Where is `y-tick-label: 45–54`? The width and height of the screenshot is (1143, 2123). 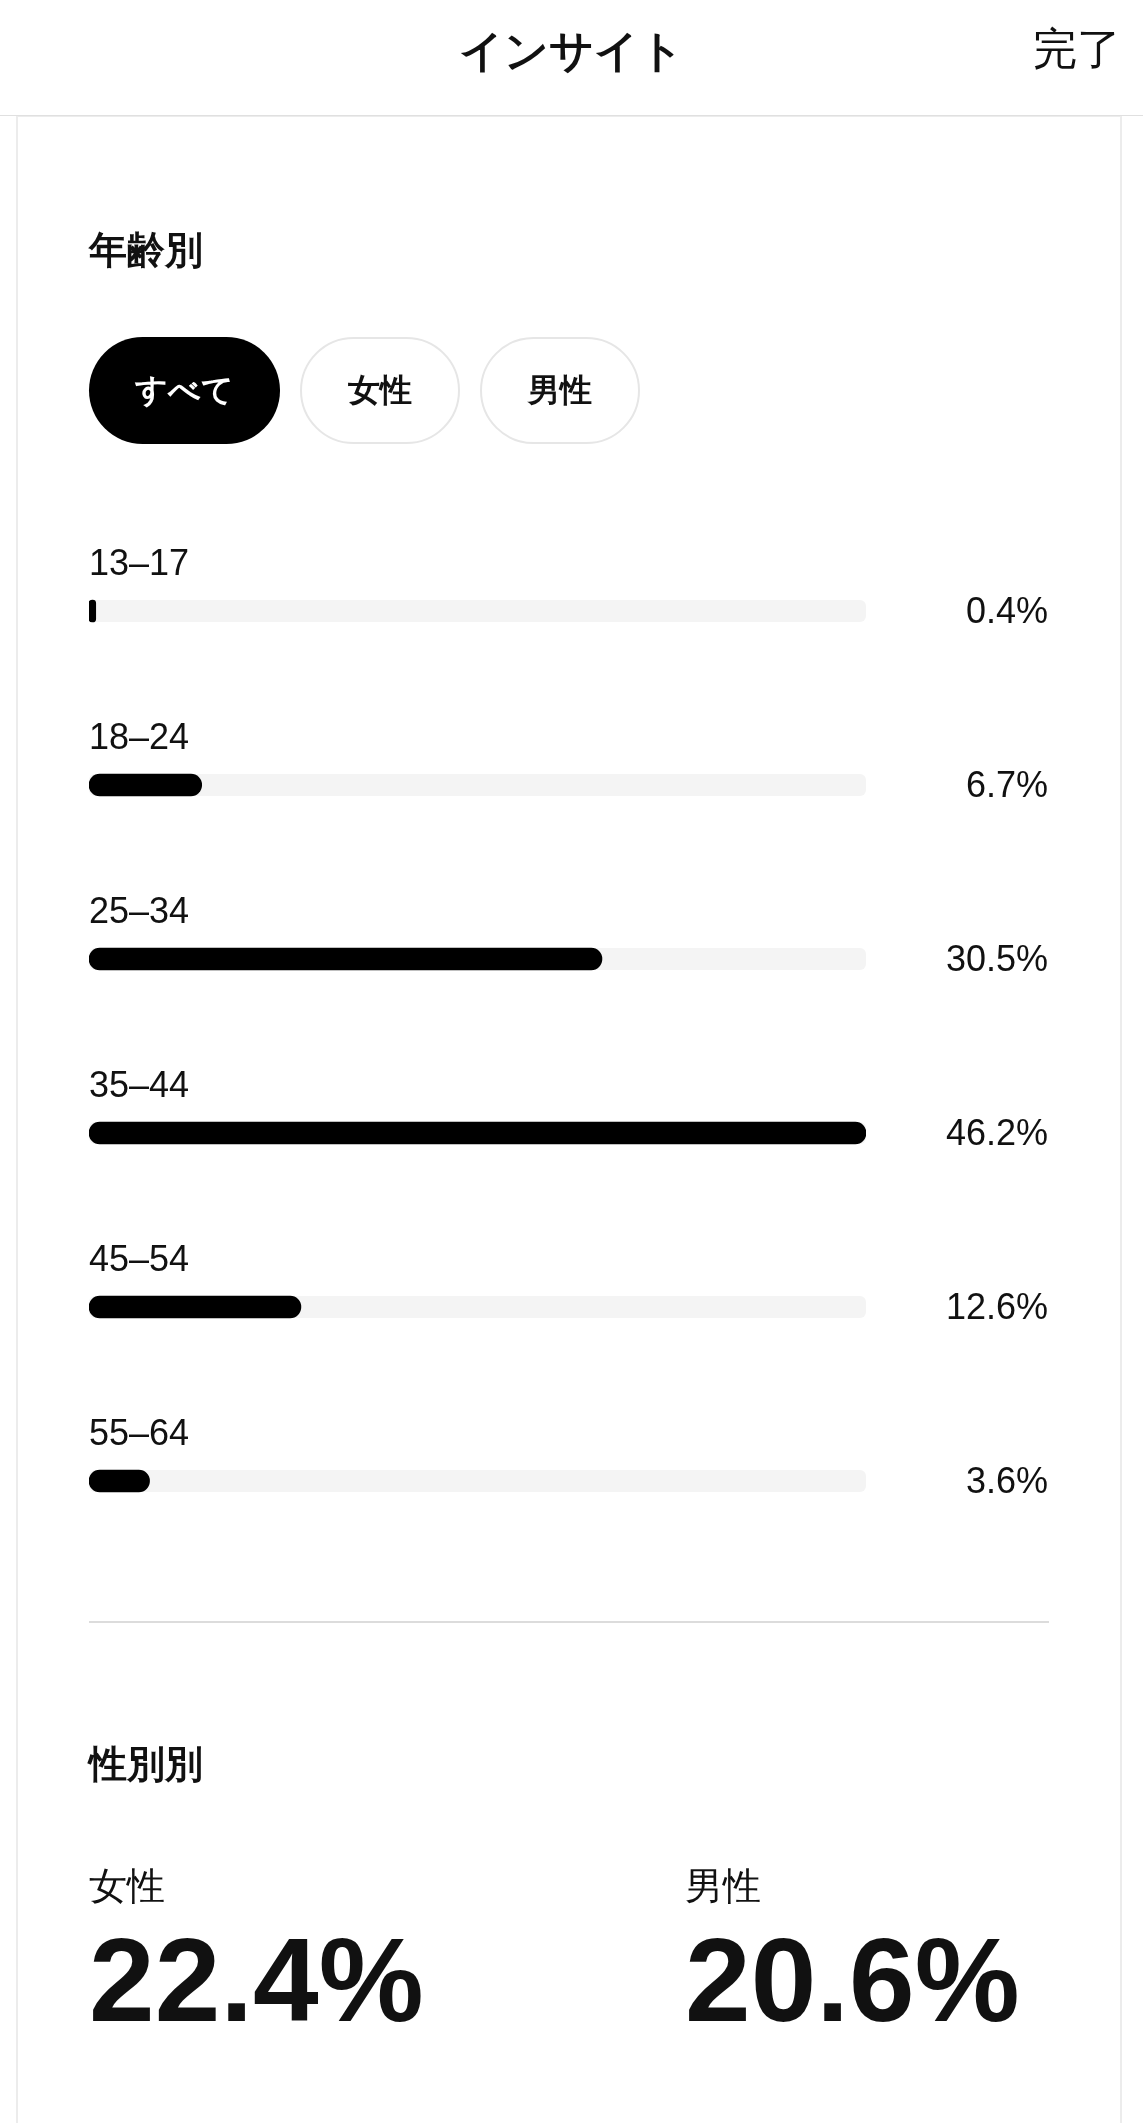
y-tick-label: 45–54 is located at coordinates (139, 1258).